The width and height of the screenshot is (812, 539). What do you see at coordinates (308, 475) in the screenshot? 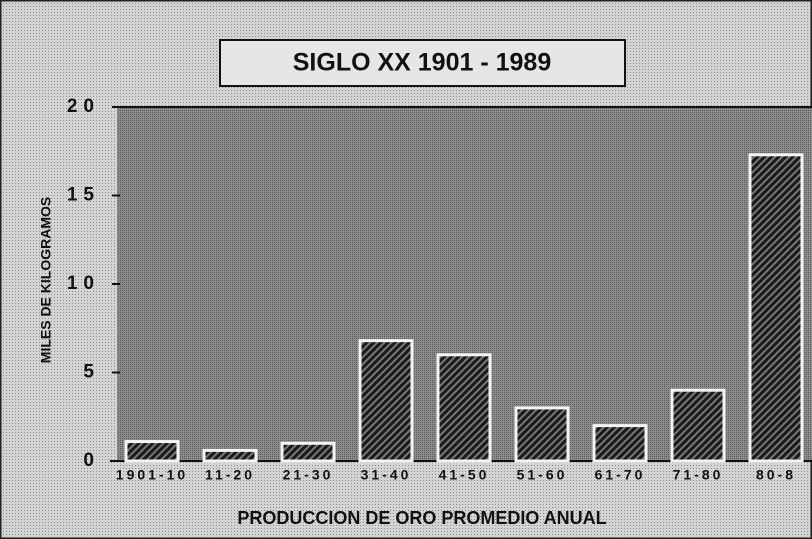
I see `x-tick-label: 21-30` at bounding box center [308, 475].